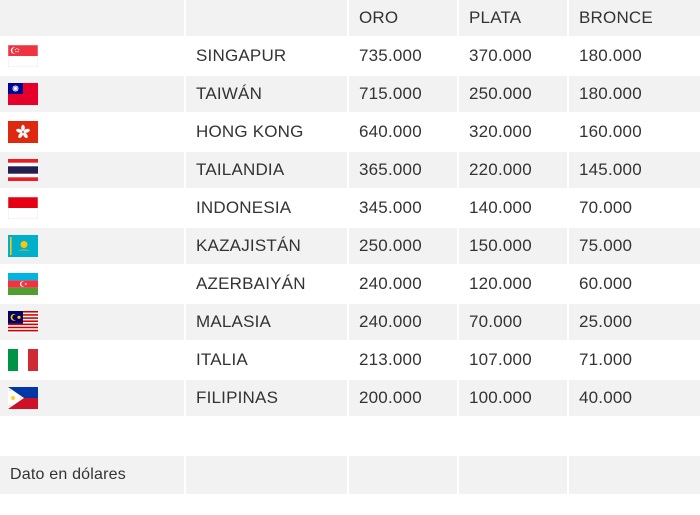 The width and height of the screenshot is (700, 515). Describe the element at coordinates (404, 19) in the screenshot. I see `header-oro: ORO` at that location.